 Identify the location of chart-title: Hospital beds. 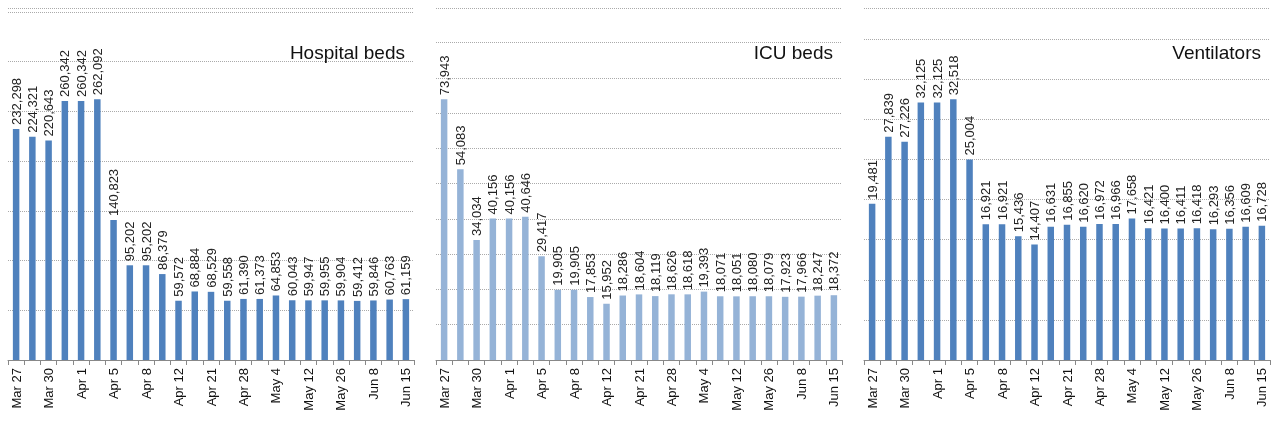
(347, 52).